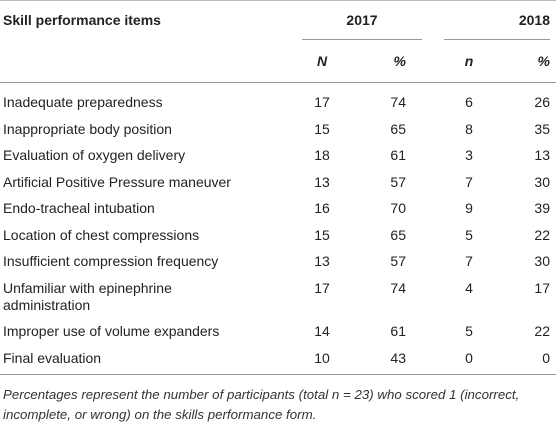 The image size is (556, 431). What do you see at coordinates (278, 235) in the screenshot?
I see `table-row: Location of chest compressions 15 65 5 22` at bounding box center [278, 235].